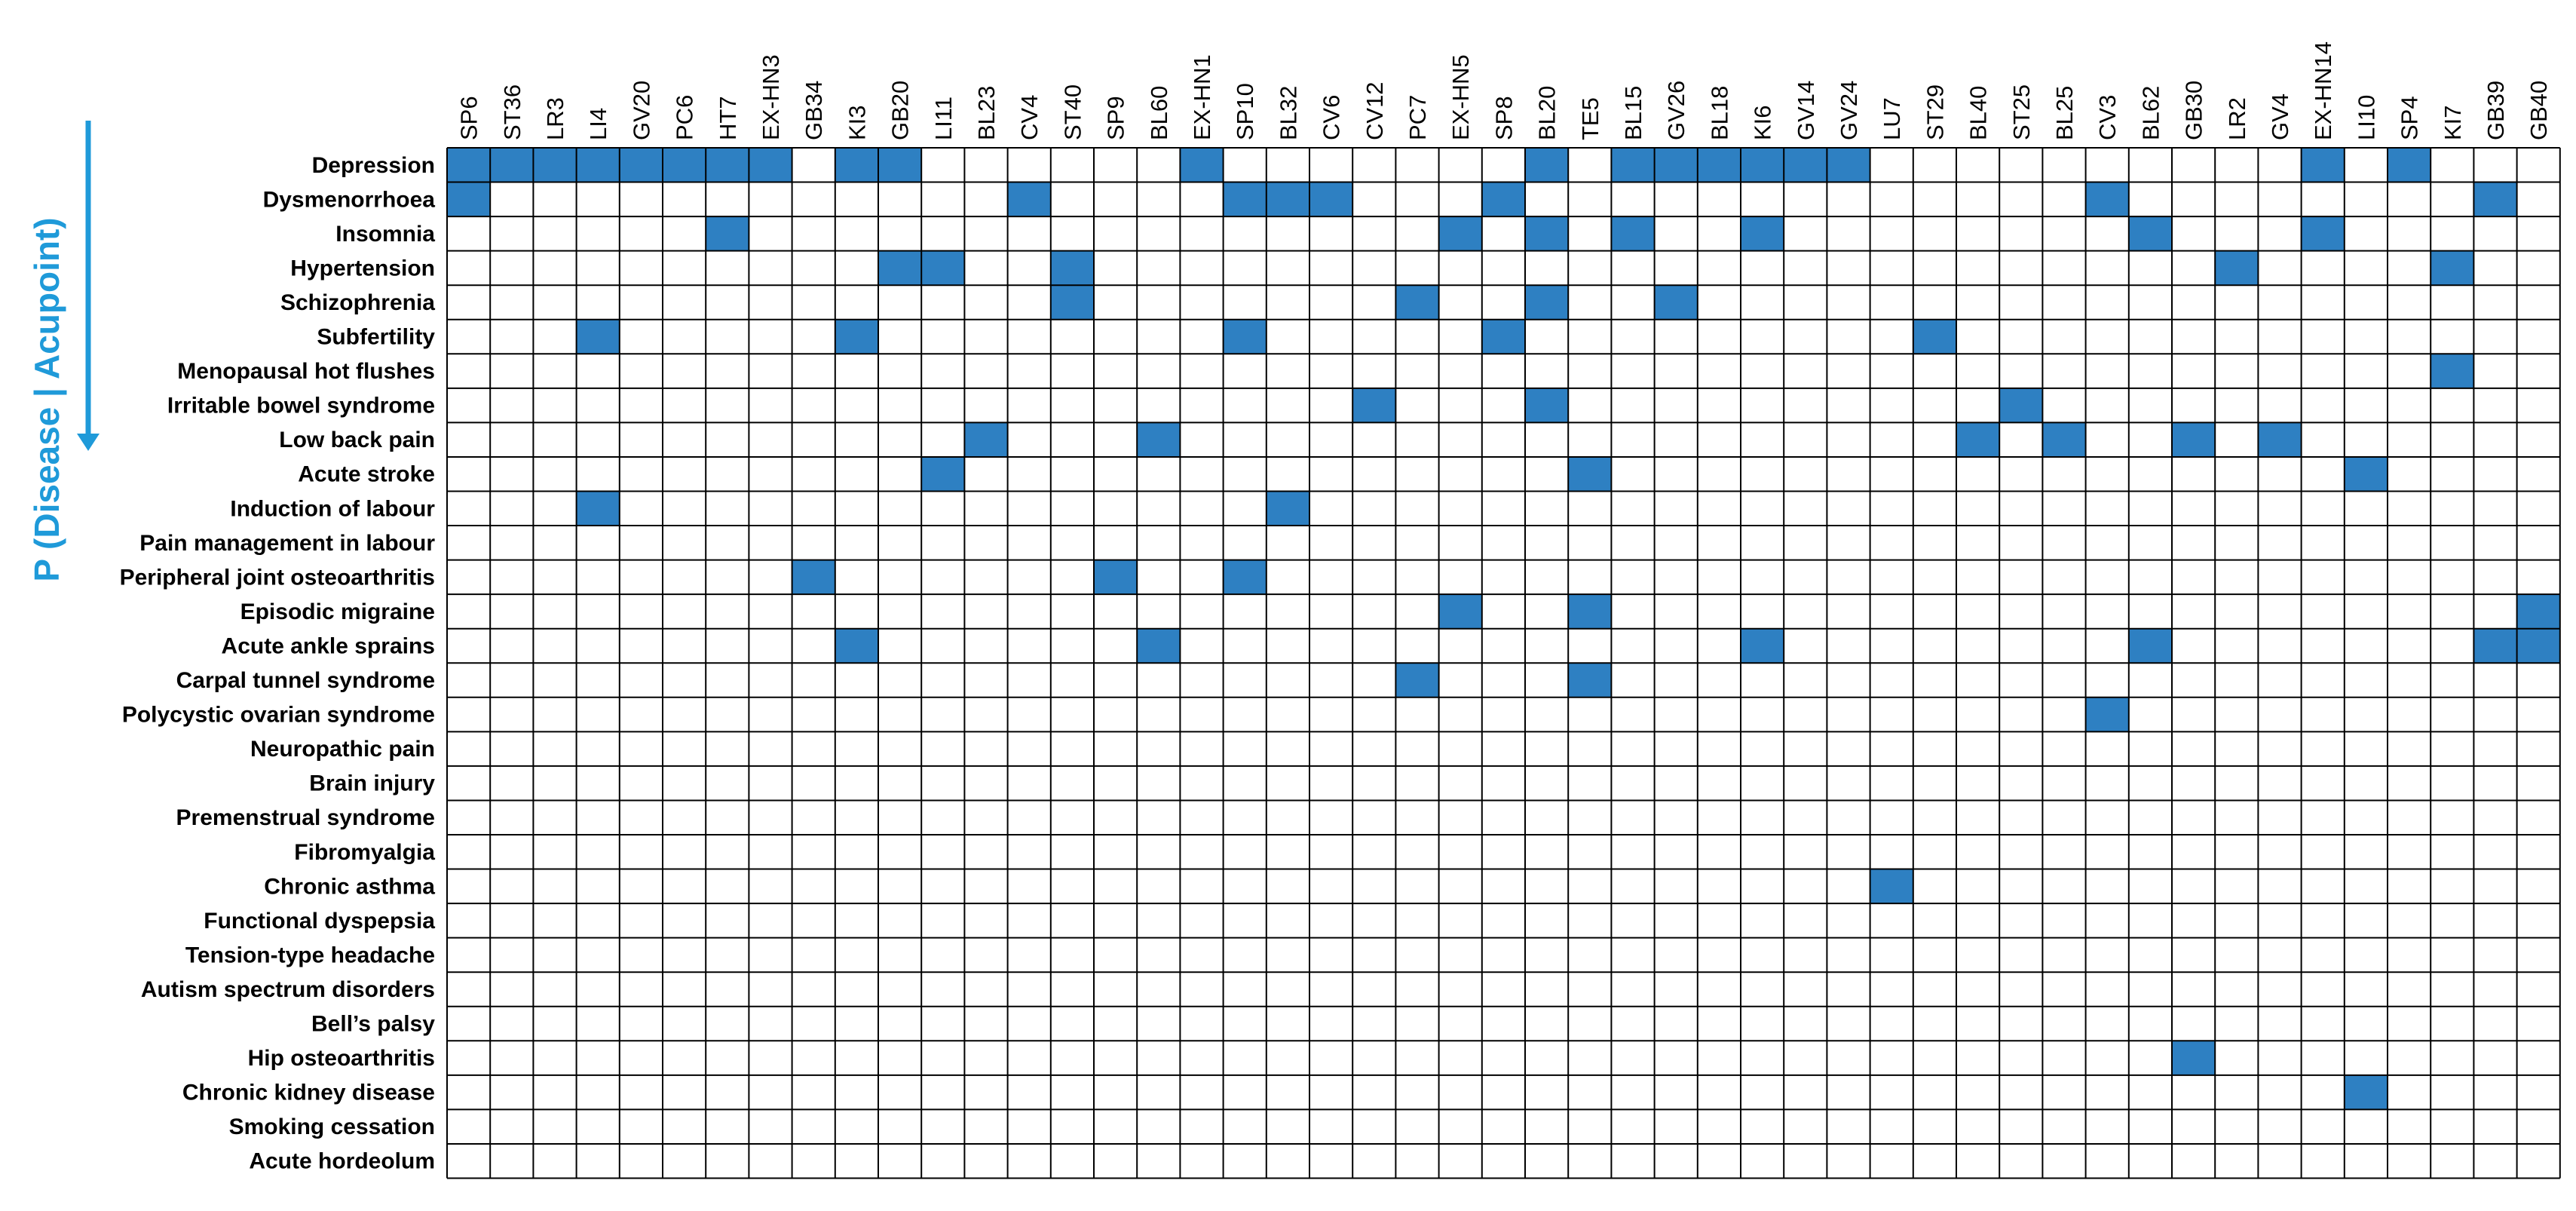 This screenshot has height=1211, width=2576. I want to click on column-label: BL20, so click(1547, 113).